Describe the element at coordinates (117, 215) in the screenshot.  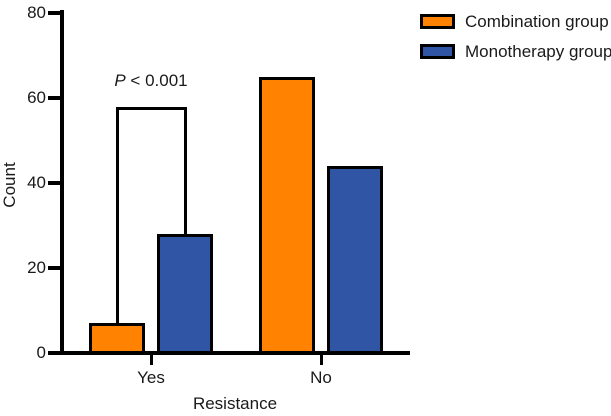
I see `significance-bracket-left-leg` at that location.